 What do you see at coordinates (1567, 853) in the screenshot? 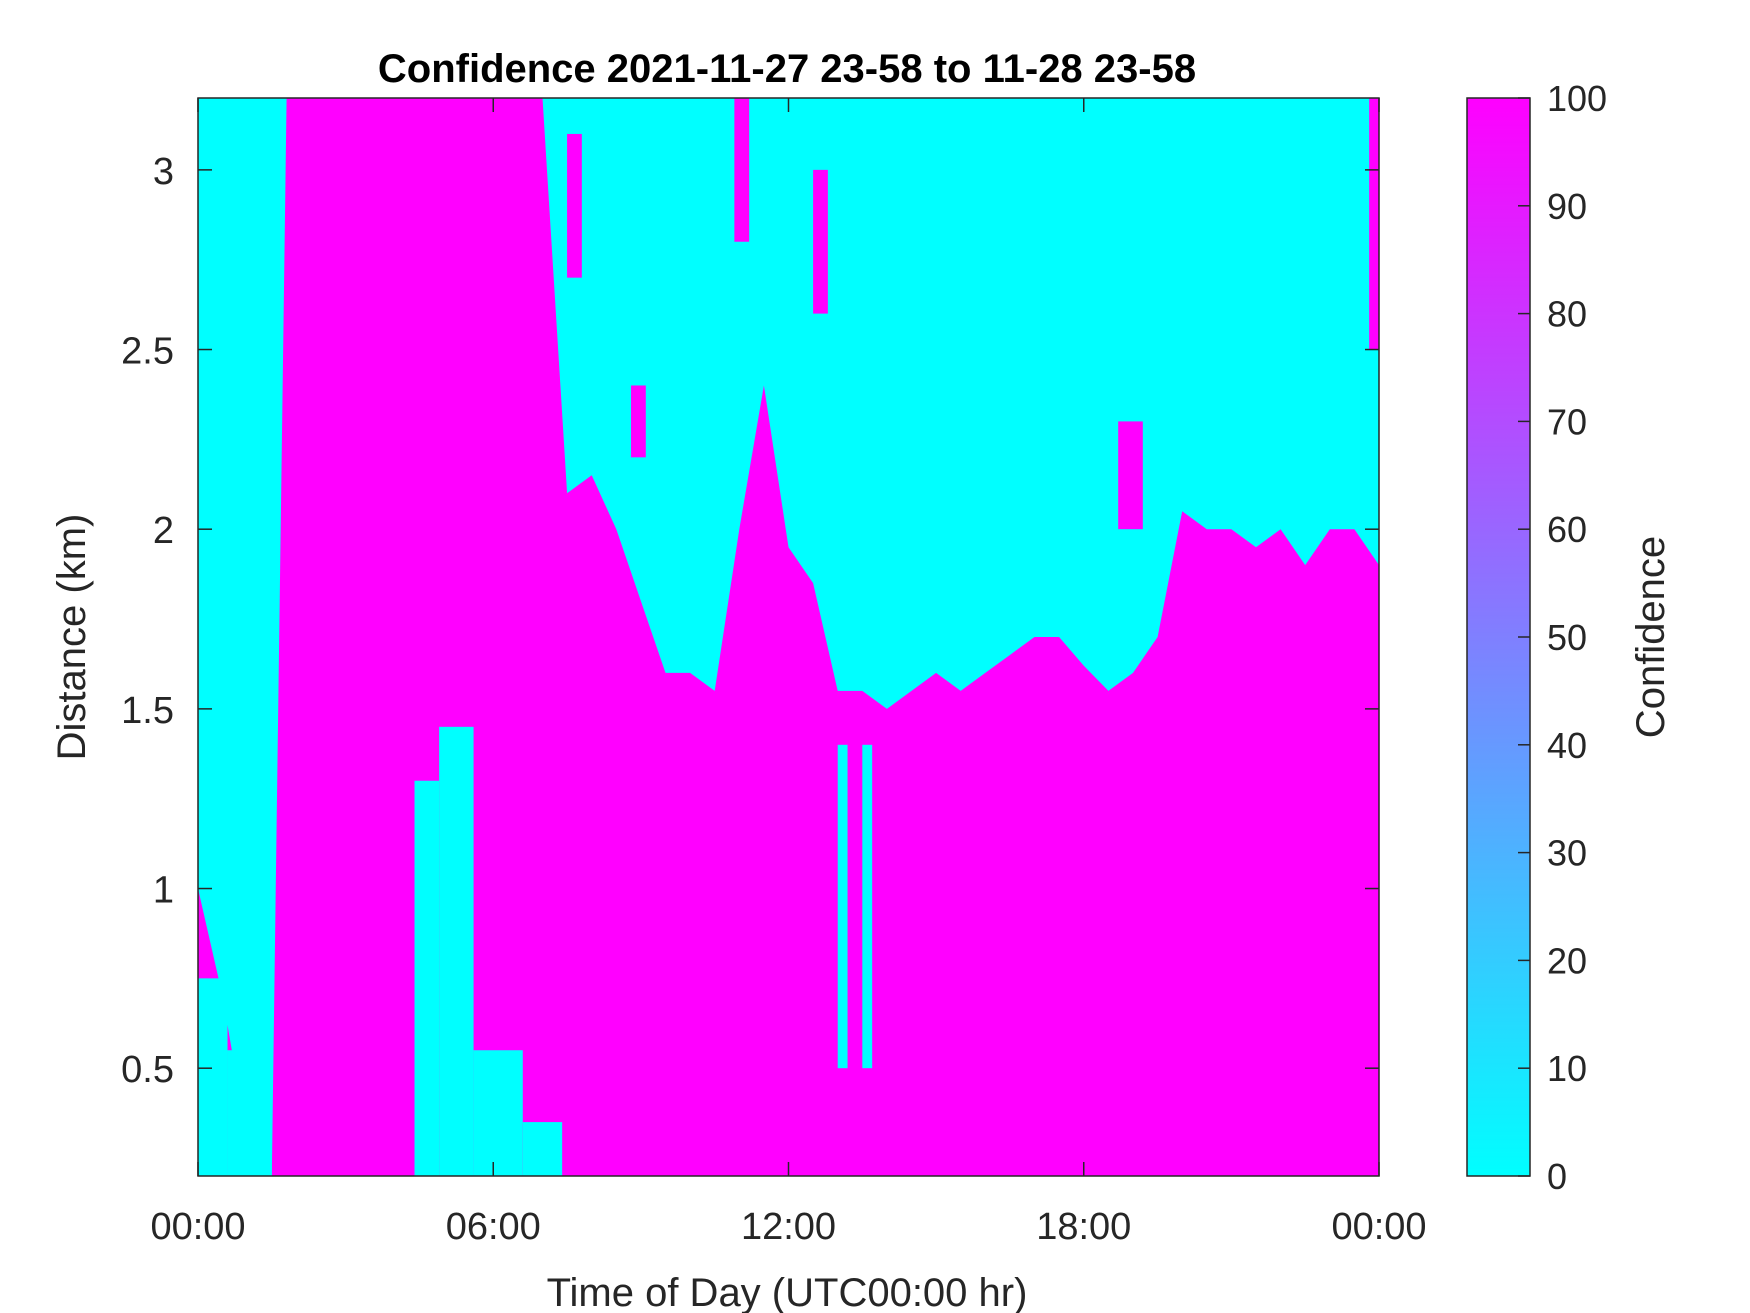
I see `colorbar-tick-label: 30` at bounding box center [1567, 853].